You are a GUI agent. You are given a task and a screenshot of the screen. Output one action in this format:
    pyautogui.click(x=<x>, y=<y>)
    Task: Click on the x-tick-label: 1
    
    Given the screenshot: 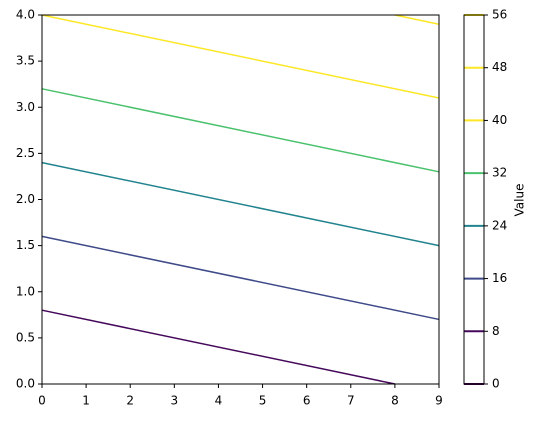 What is the action you would take?
    pyautogui.click(x=86, y=401)
    